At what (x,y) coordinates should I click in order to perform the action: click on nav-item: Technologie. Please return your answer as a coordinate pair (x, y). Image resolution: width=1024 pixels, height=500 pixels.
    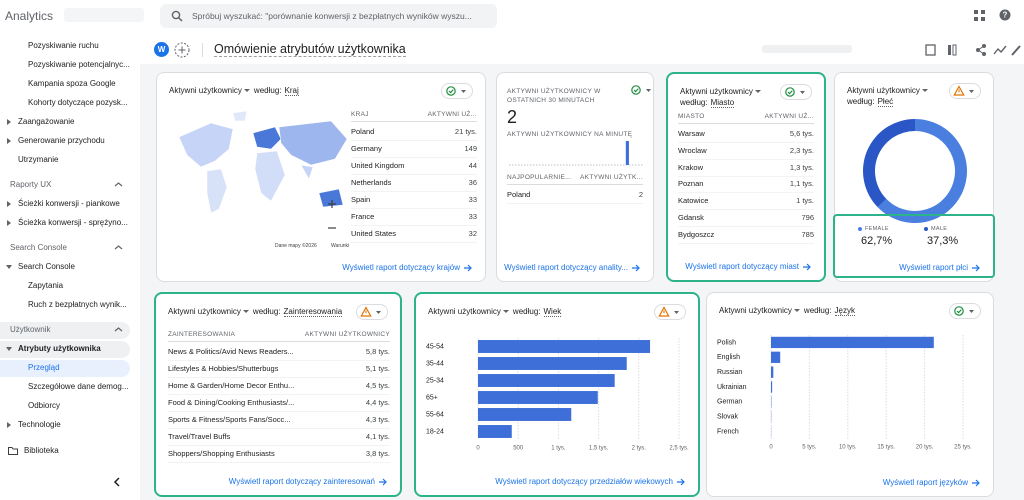
    Looking at the image, I should click on (39, 424).